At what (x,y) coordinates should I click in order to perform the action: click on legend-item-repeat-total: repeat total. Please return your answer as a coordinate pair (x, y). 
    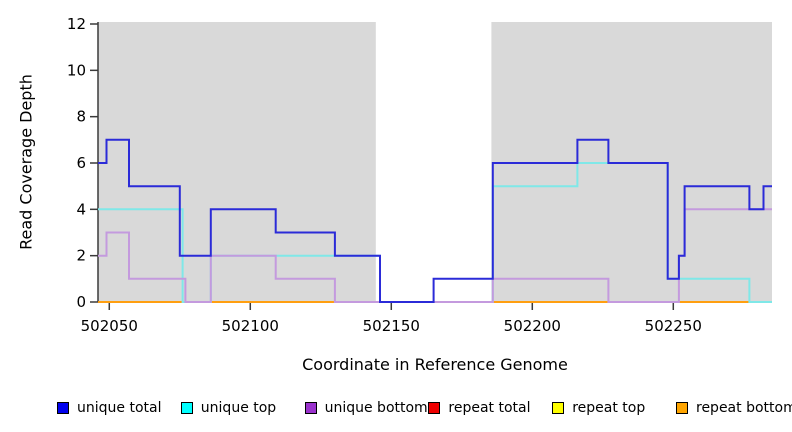
    Looking at the image, I should click on (479, 408).